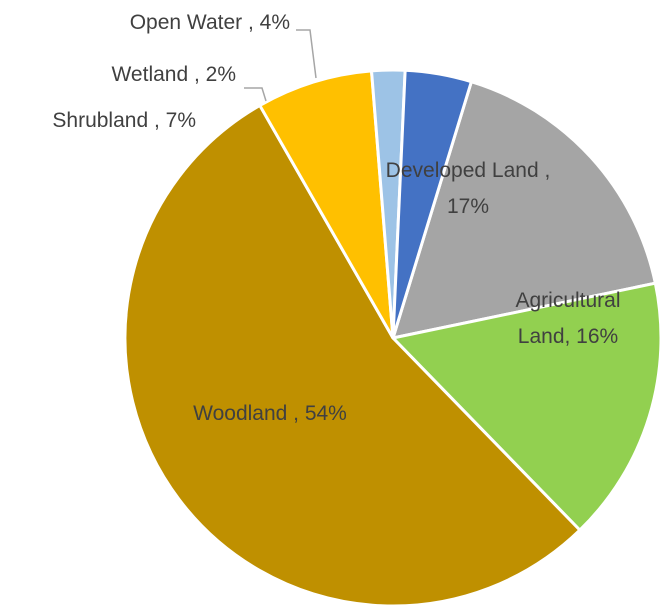 The height and width of the screenshot is (605, 664). Describe the element at coordinates (270, 413) in the screenshot. I see `label-woodland: Woodland , 54%` at that location.